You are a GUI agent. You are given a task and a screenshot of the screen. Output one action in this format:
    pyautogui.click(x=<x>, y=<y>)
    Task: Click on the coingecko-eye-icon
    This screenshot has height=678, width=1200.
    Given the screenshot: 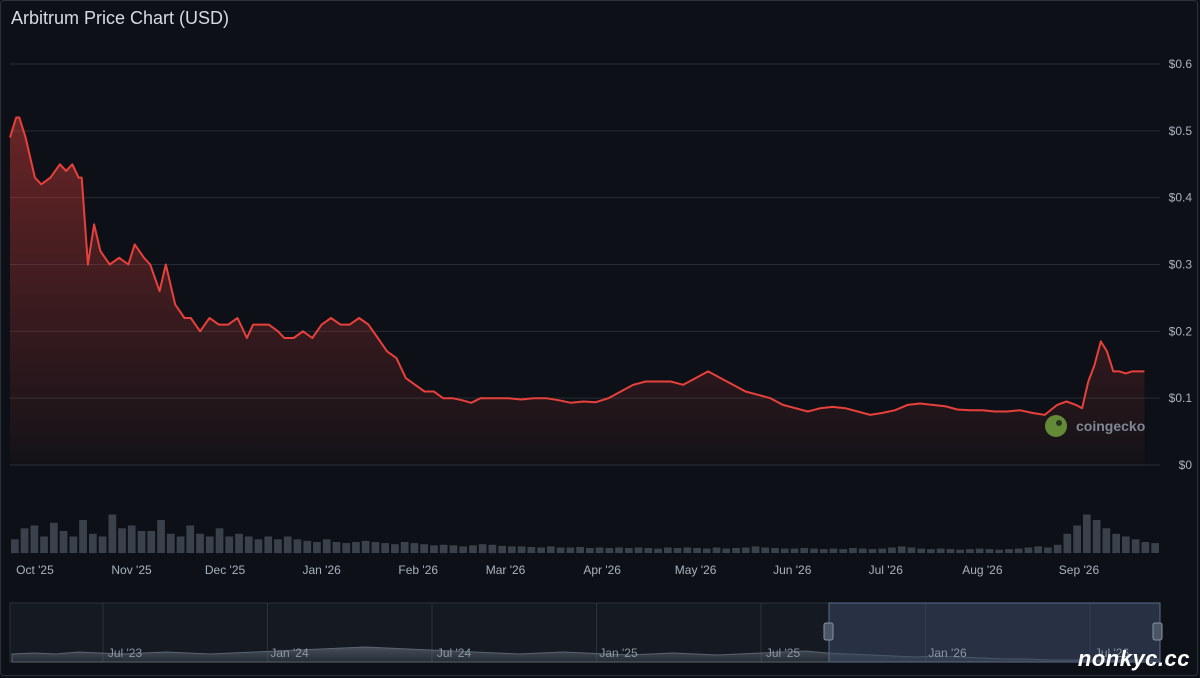 What is the action you would take?
    pyautogui.click(x=1059, y=423)
    